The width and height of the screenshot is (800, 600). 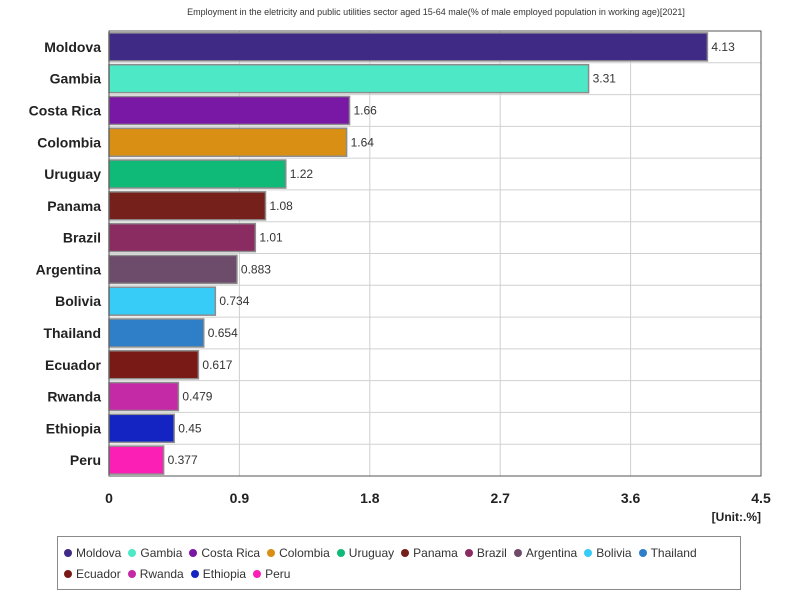 What do you see at coordinates (187, 206) in the screenshot?
I see `bar-panama` at bounding box center [187, 206].